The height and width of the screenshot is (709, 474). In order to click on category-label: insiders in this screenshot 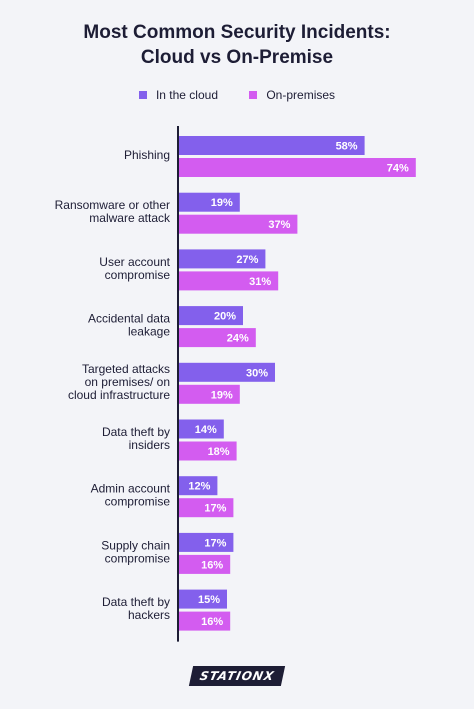, I will do `click(149, 445)`.